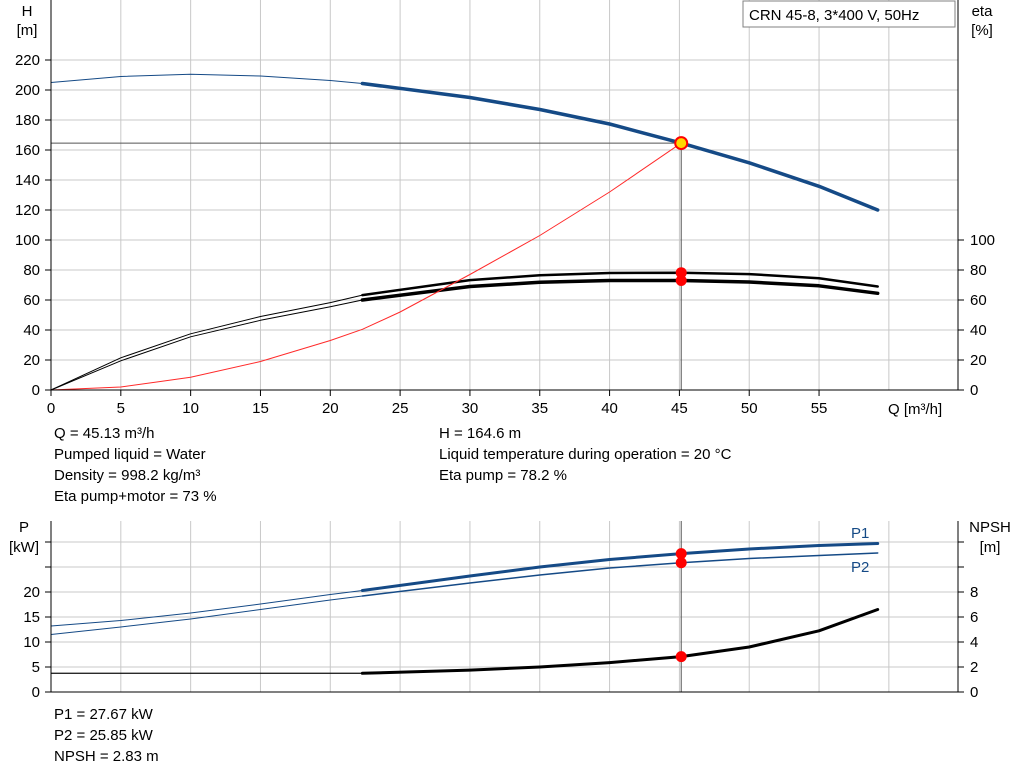 This screenshot has width=1024, height=781. Describe the element at coordinates (974, 617) in the screenshot. I see `tick-label-npsh: 6` at that location.